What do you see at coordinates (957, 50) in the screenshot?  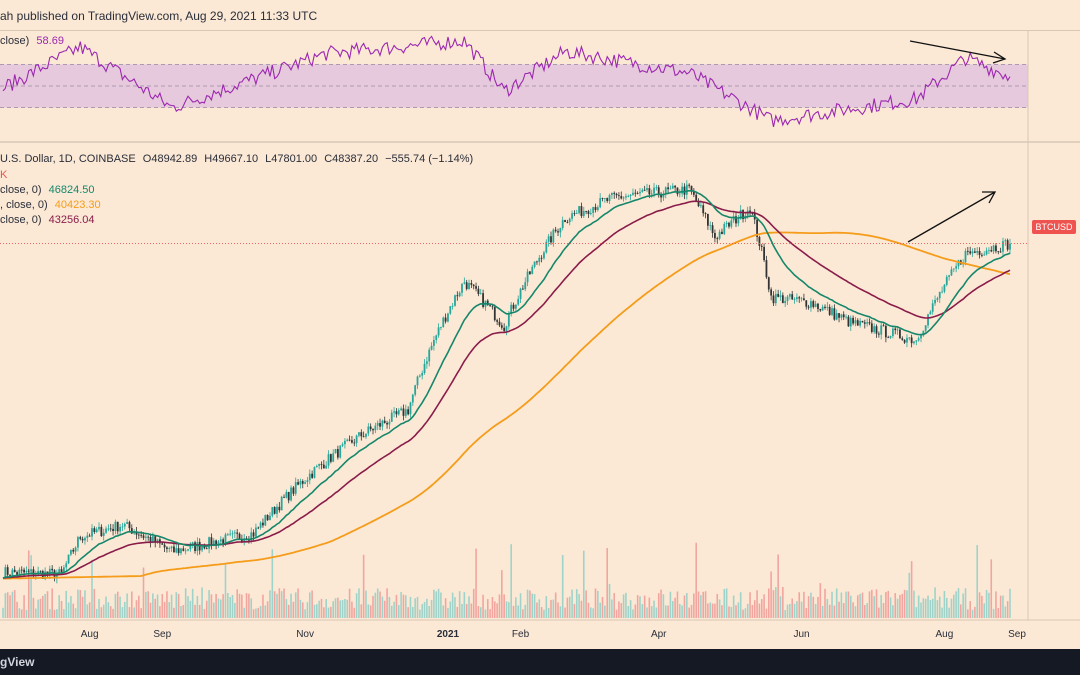 I see `rsi-trend-arrow` at bounding box center [957, 50].